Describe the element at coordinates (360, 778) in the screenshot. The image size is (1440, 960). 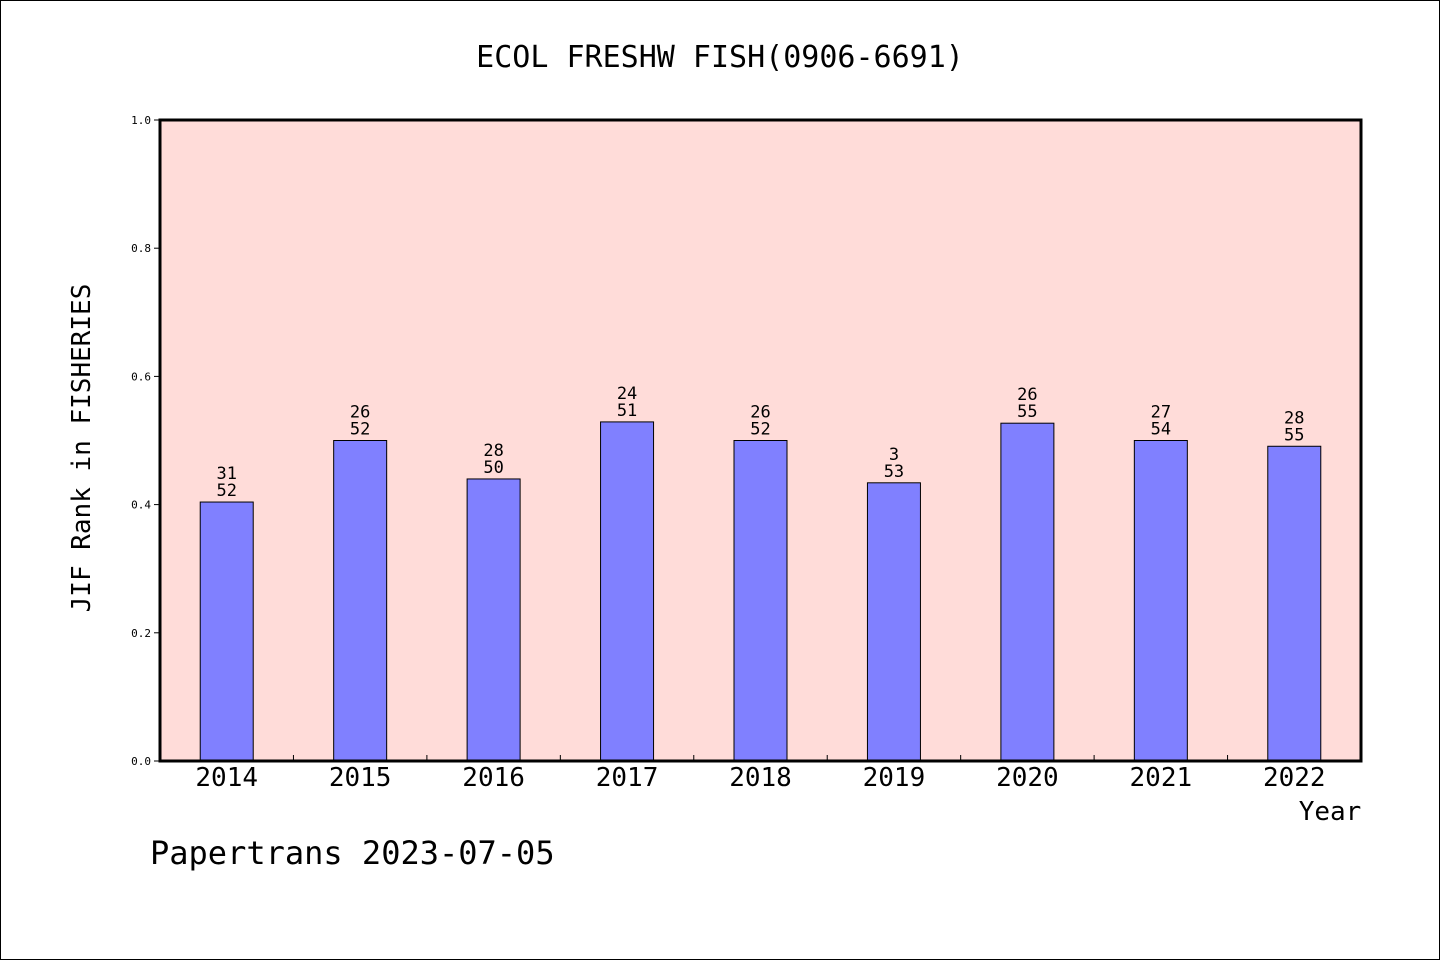
I see `x-tick-label: 2015` at that location.